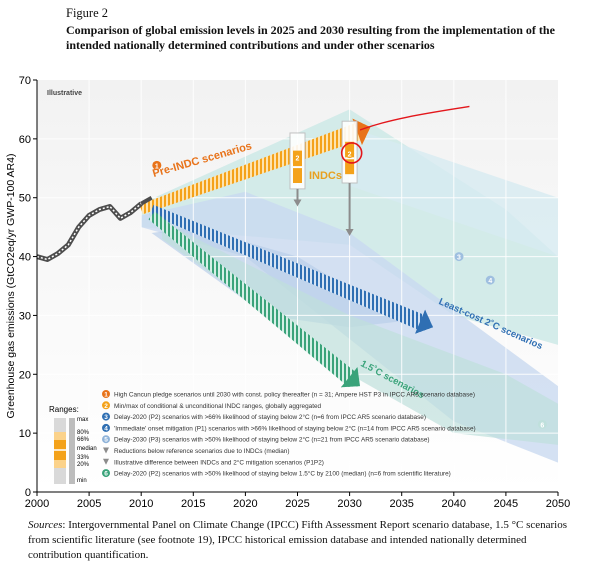 This screenshot has width=590, height=563. Describe the element at coordinates (414, 118) in the screenshot. I see `red-line-annotation` at that location.